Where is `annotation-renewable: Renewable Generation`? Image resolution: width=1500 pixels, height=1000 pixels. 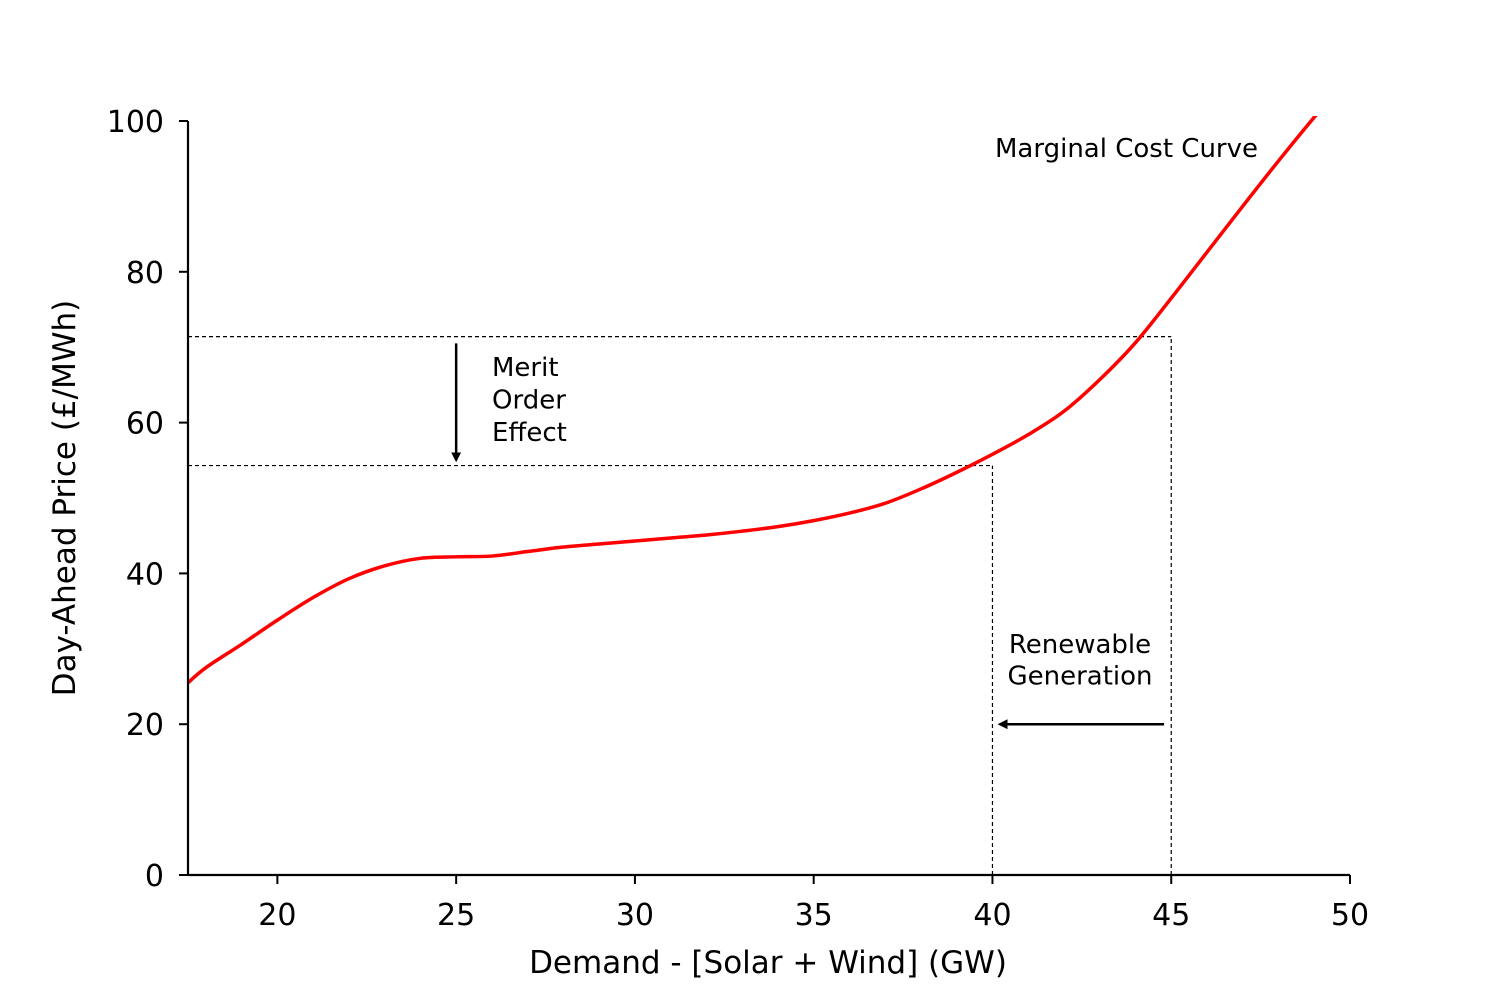
annotation-renewable: Renewable Generation is located at coordinates (1079, 661).